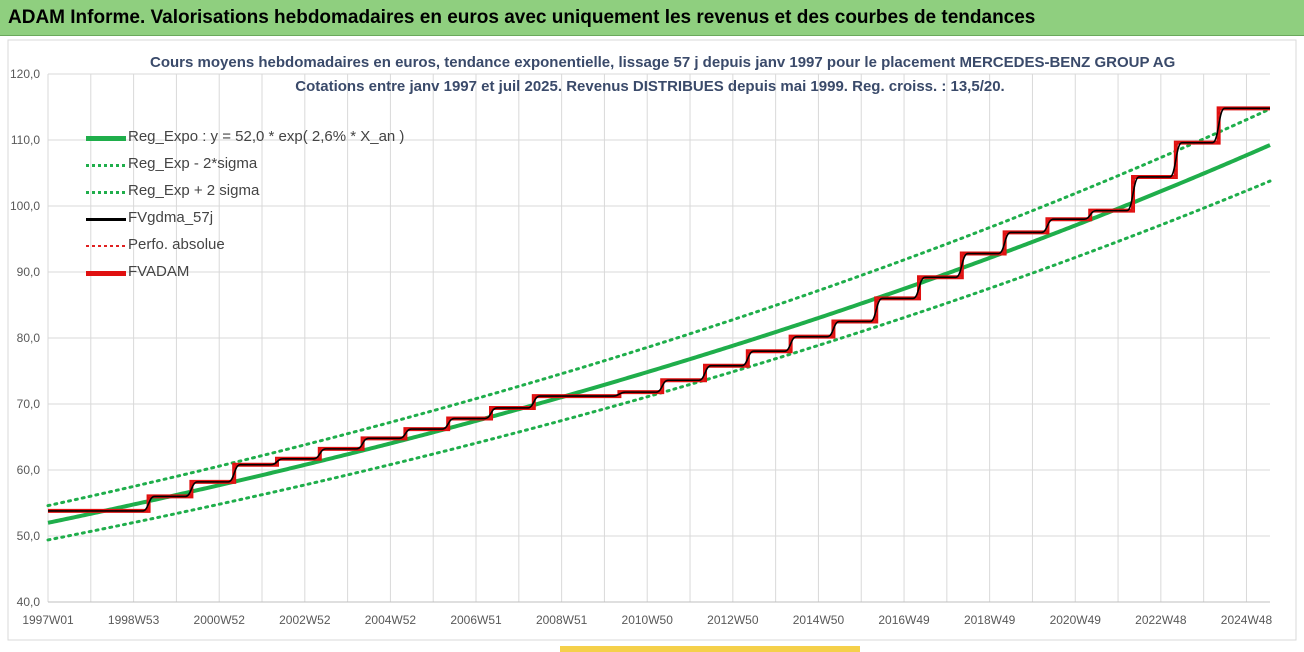  Describe the element at coordinates (1247, 620) in the screenshot. I see `x-tick-label: 2024W48` at that location.